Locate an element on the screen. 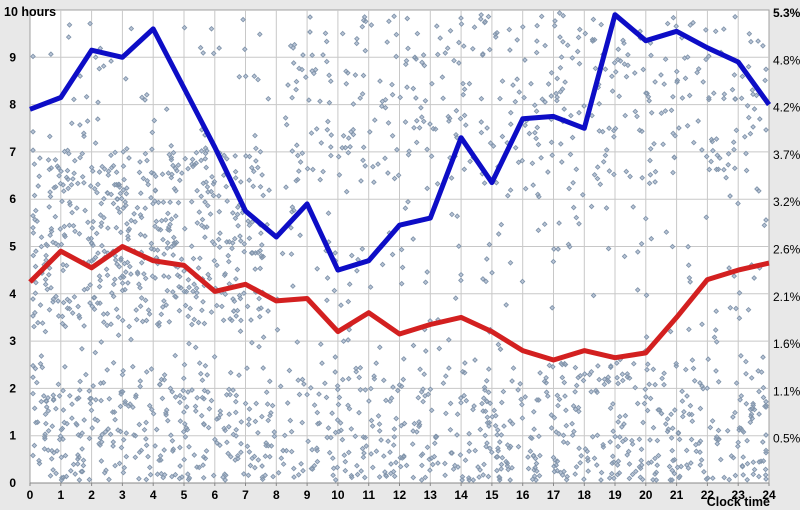 The width and height of the screenshot is (800, 510). x-tick-label: 15 is located at coordinates (492, 495).